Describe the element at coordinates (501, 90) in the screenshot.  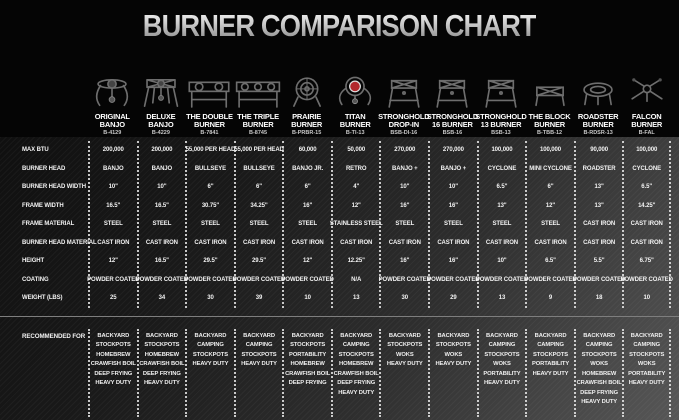
I see `stronghold-13-burner-icon` at that location.